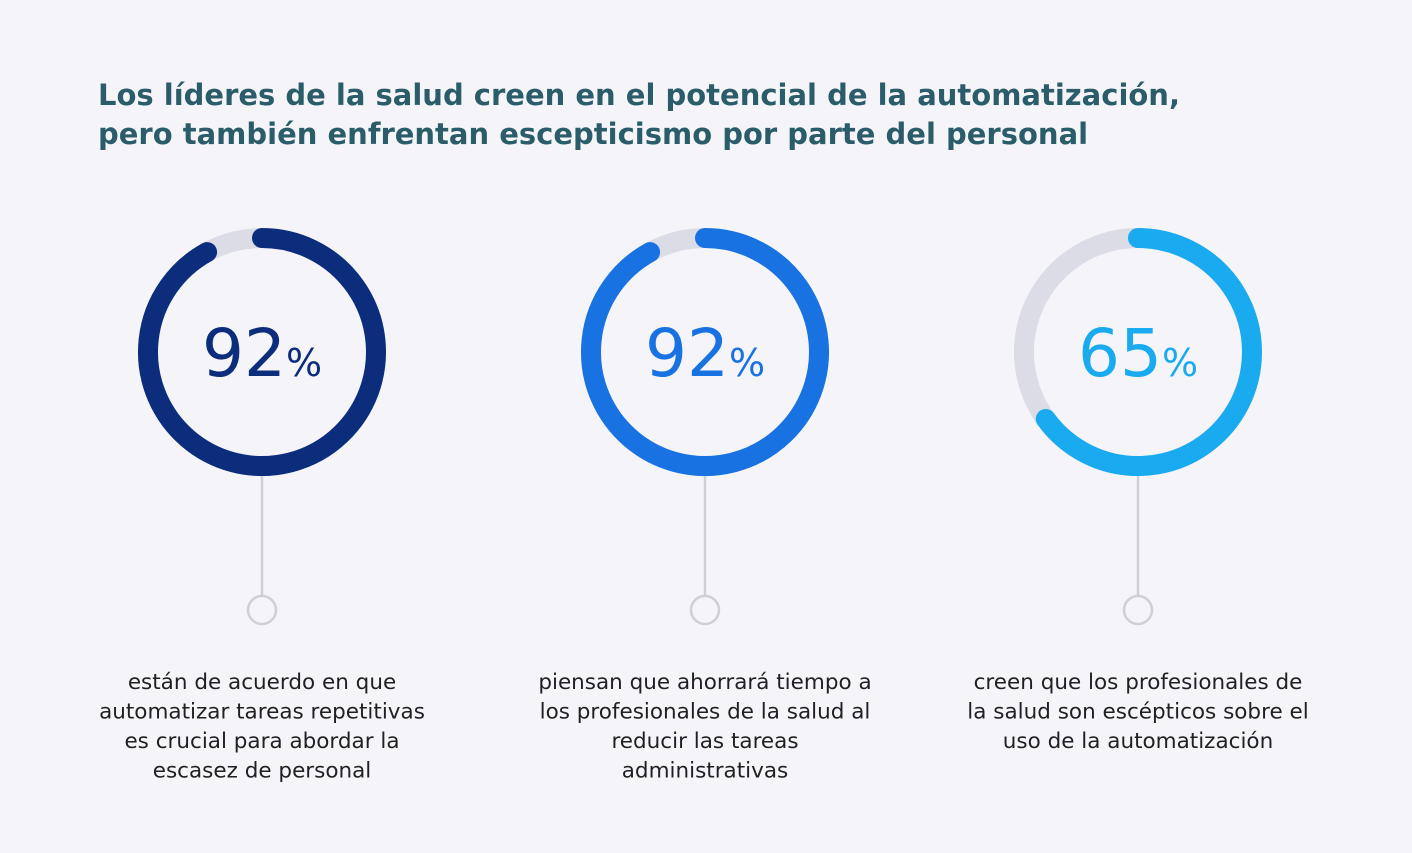 The width and height of the screenshot is (1412, 853). I want to click on caption-line: están de acuerdo en que, so click(262, 682).